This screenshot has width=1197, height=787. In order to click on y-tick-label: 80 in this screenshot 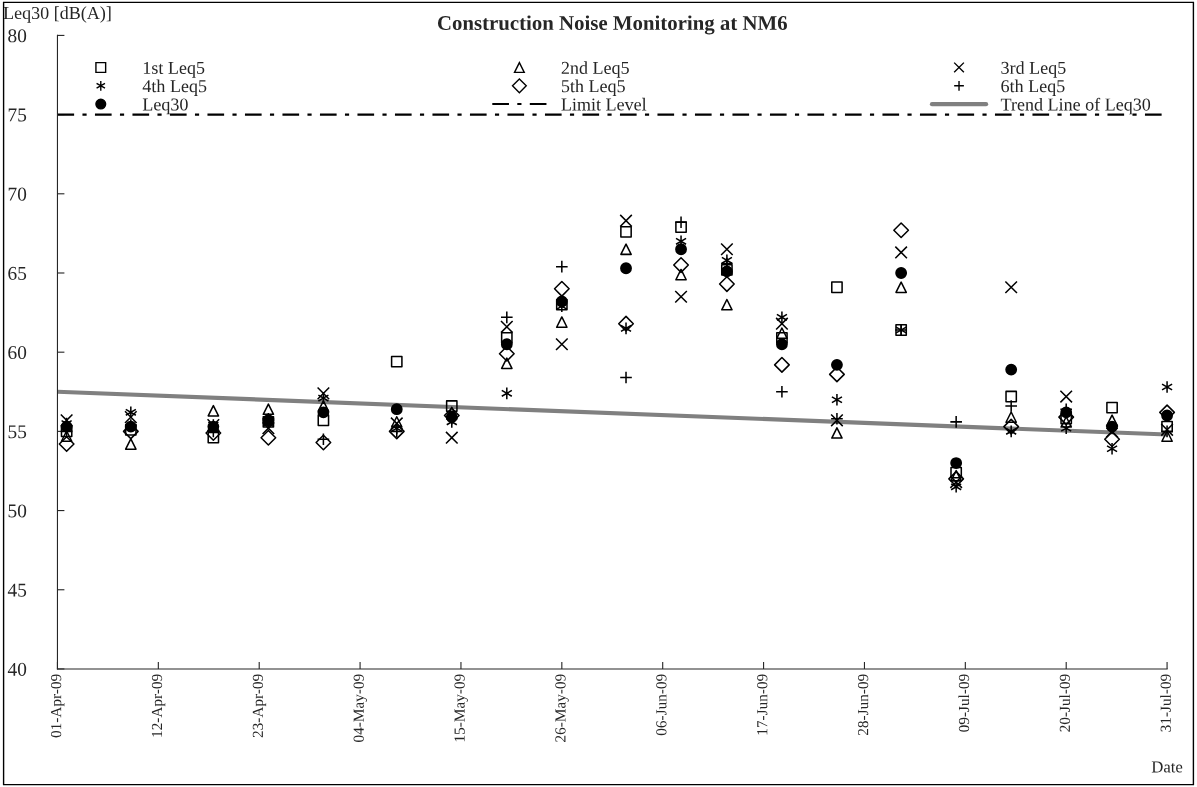, I will do `click(17, 36)`.